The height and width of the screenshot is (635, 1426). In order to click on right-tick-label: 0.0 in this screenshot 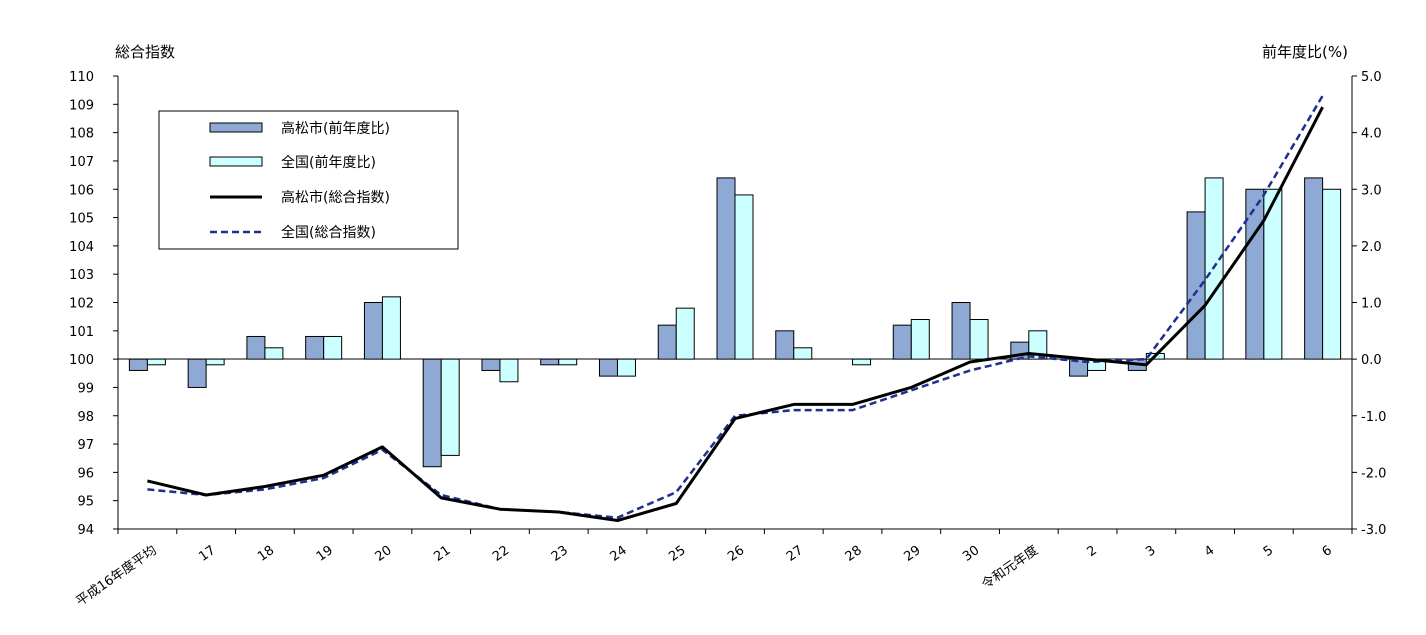, I will do `click(1371, 360)`.